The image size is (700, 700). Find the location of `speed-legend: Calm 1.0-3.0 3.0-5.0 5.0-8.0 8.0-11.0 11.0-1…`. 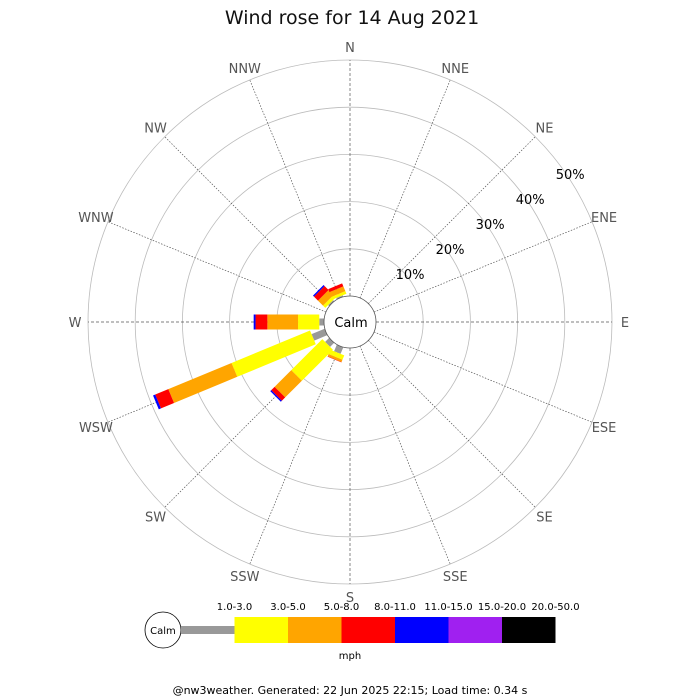

speed-legend: Calm 1.0-3.0 3.0-5.0 5.0-8.0 8.0-11.0 11.0-1… is located at coordinates (362, 632).